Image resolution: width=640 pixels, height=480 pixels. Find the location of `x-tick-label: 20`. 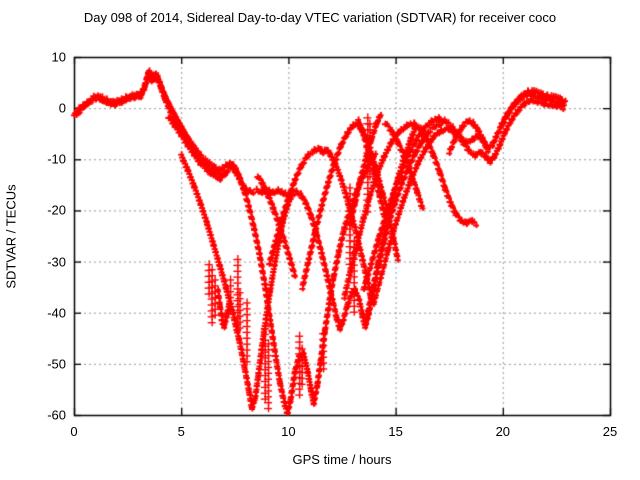

x-tick-label: 20 is located at coordinates (503, 431).